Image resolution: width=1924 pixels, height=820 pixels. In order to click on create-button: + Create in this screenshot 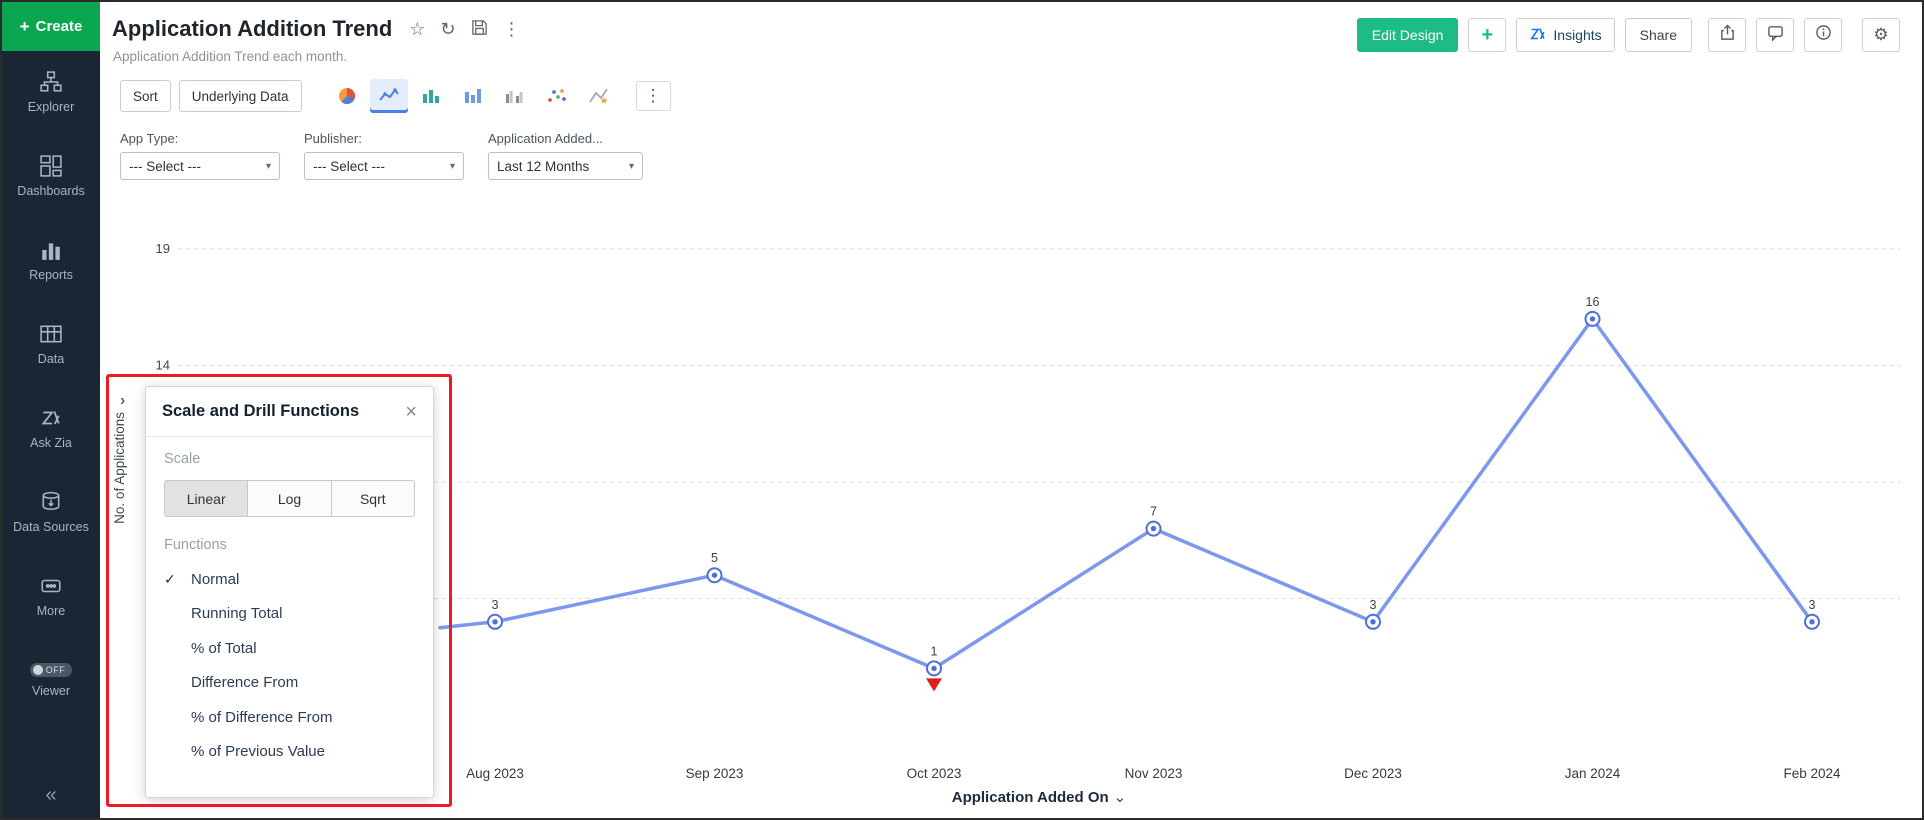, I will do `click(51, 26)`.